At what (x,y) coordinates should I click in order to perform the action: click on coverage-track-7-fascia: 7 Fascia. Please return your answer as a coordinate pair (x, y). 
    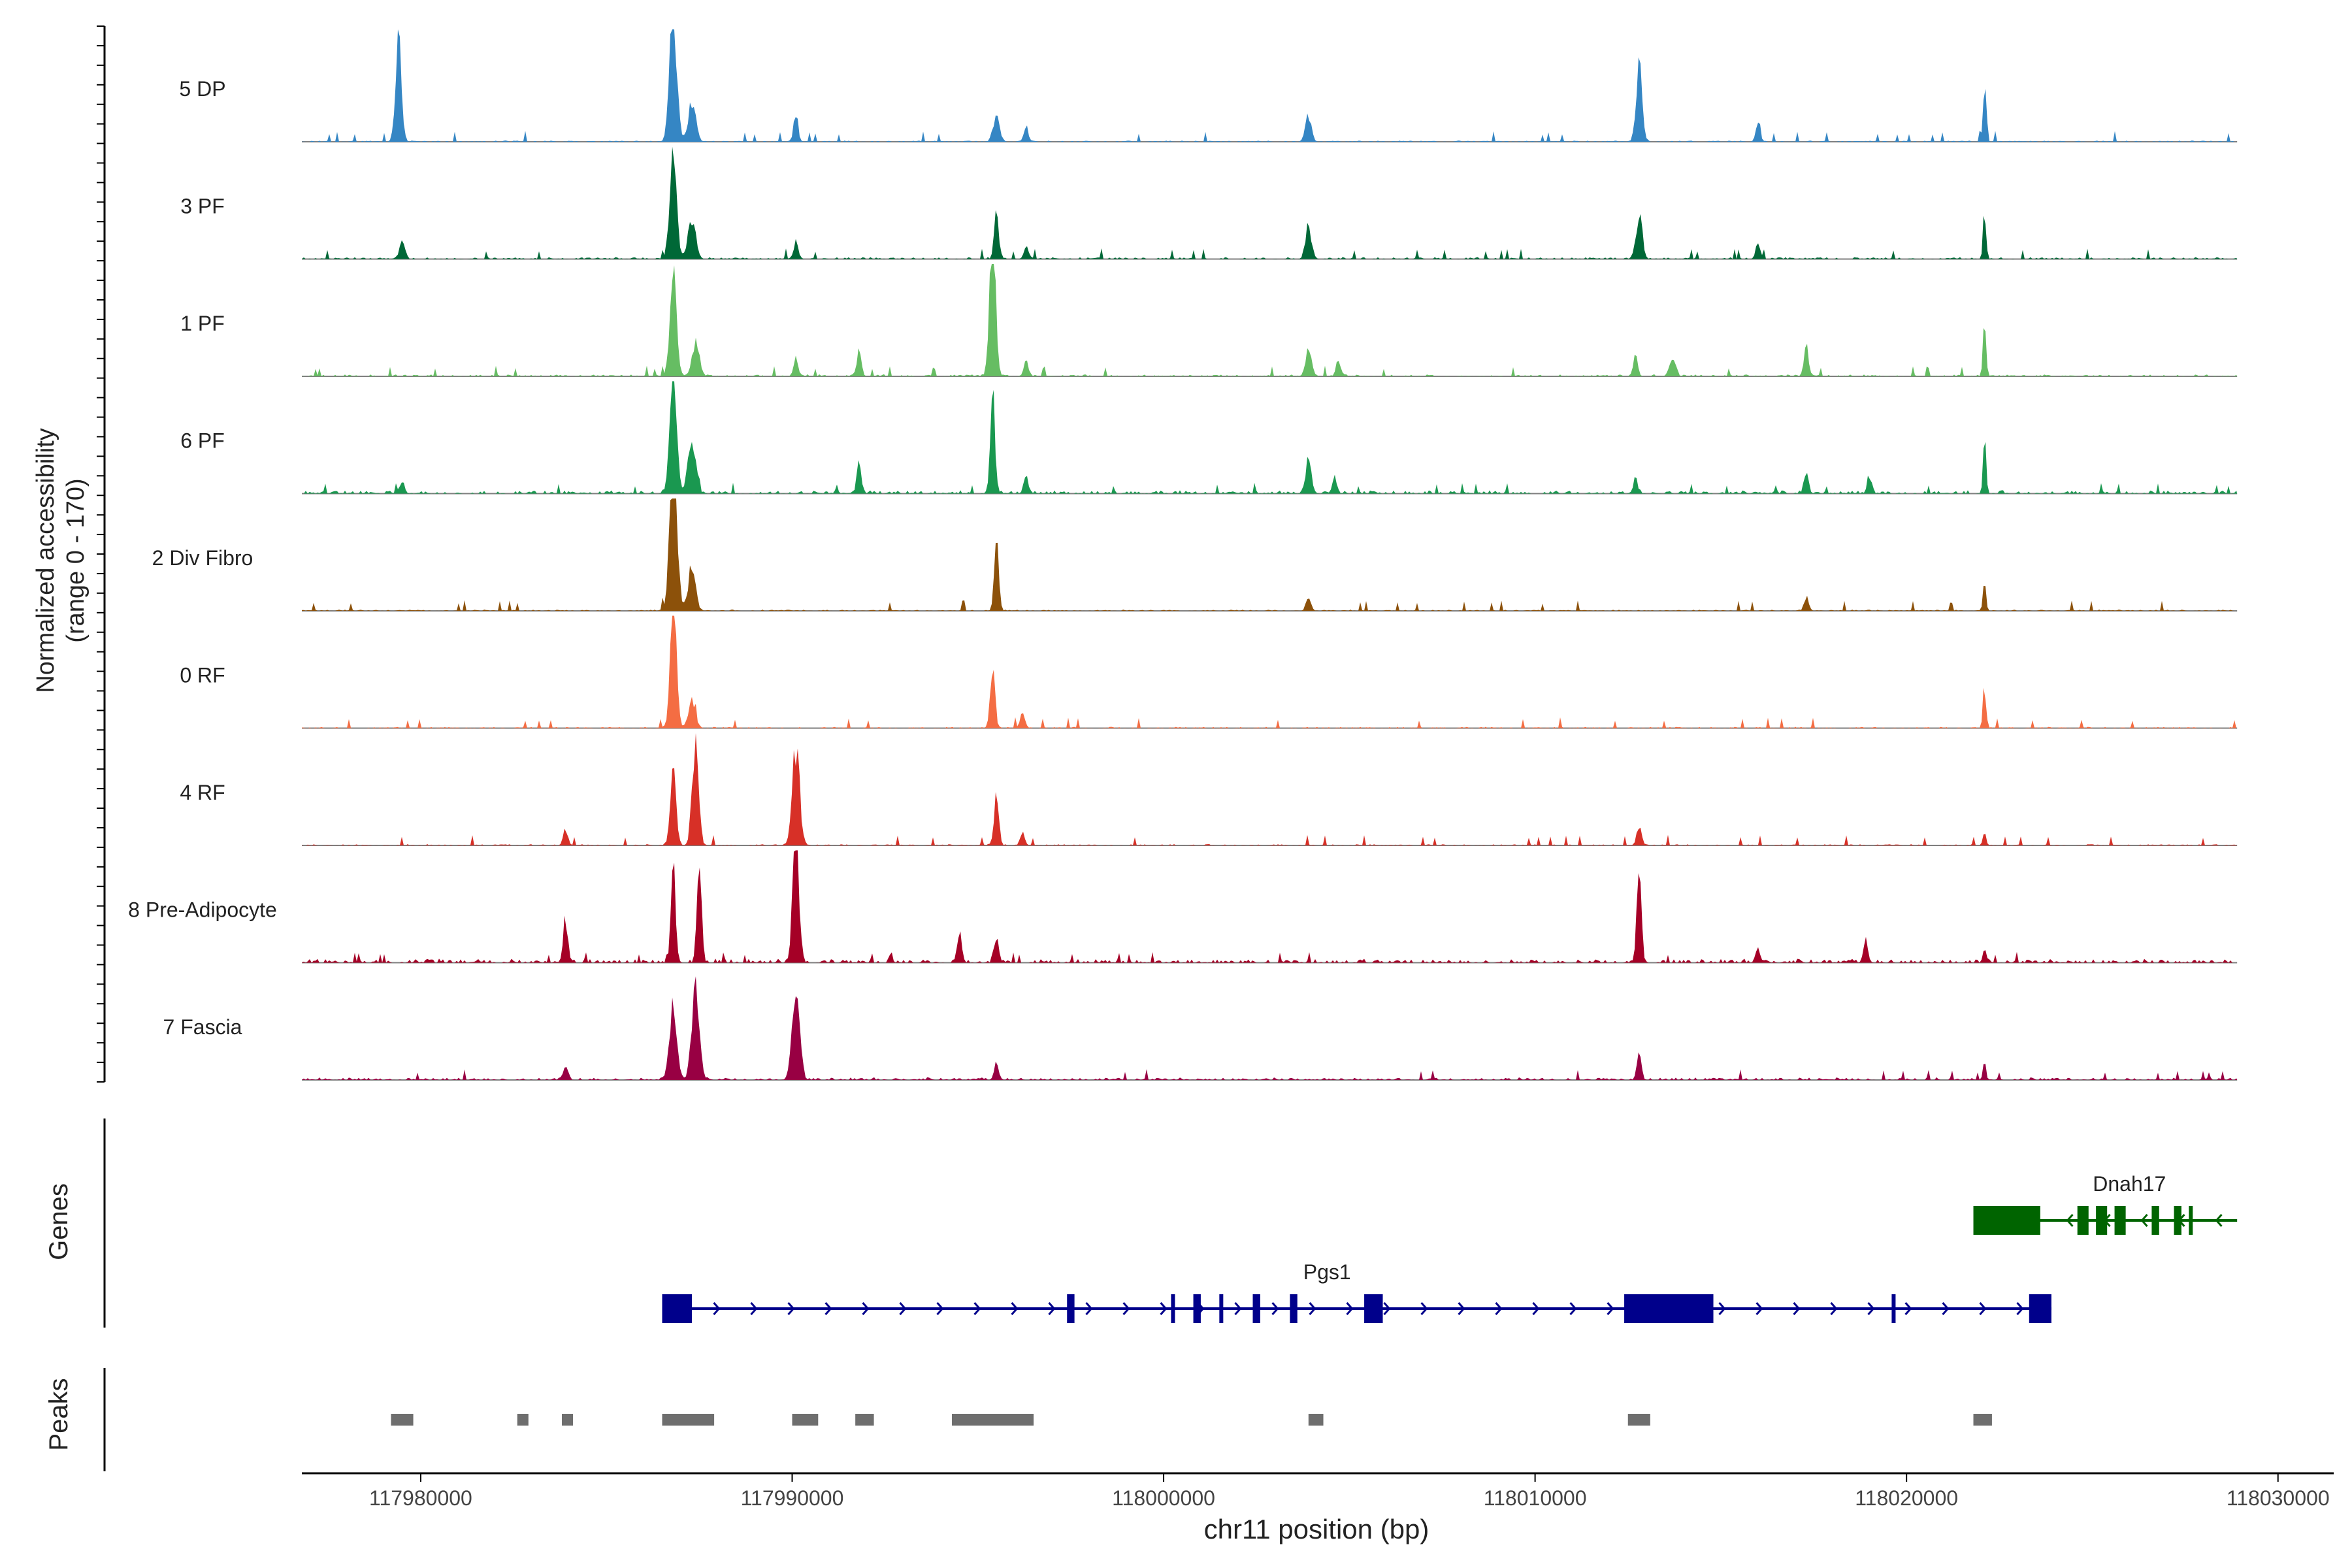
    Looking at the image, I should click on (1200, 1028).